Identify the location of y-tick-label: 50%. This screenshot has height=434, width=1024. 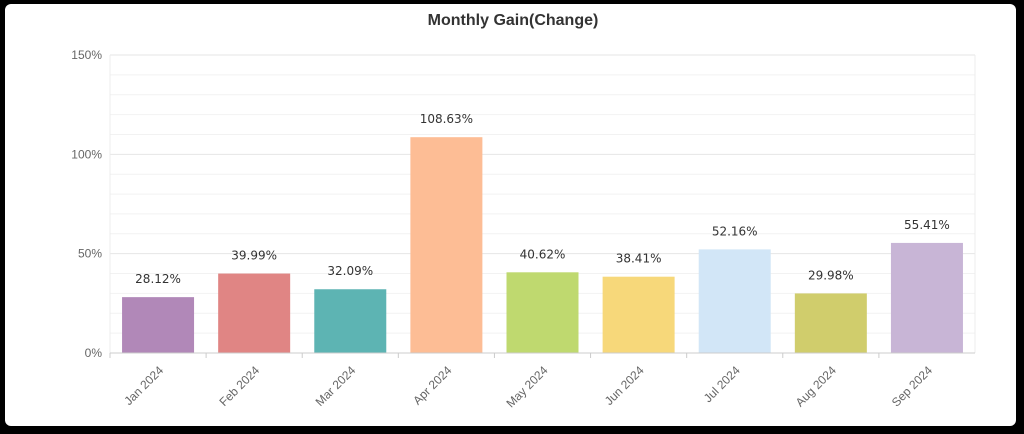
(90, 254).